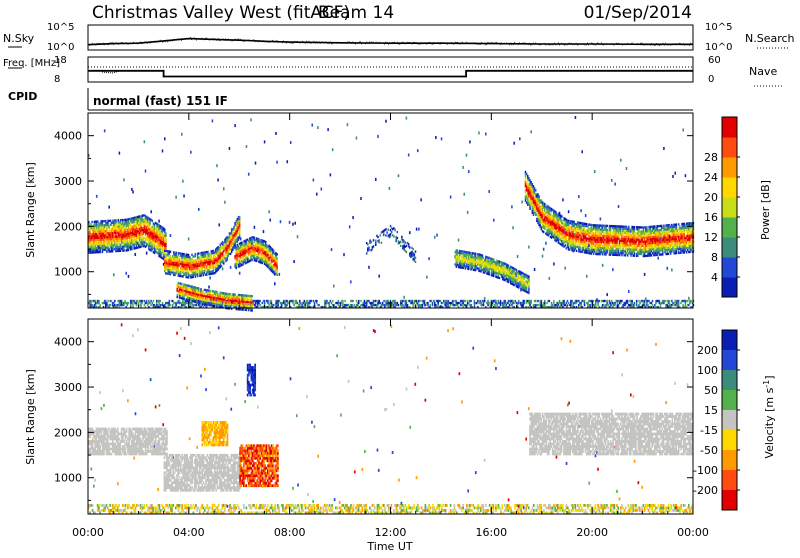 Image resolution: width=800 pixels, height=558 pixels. Describe the element at coordinates (19, 38) in the screenshot. I see `noise-left-label: N.Sky` at that location.